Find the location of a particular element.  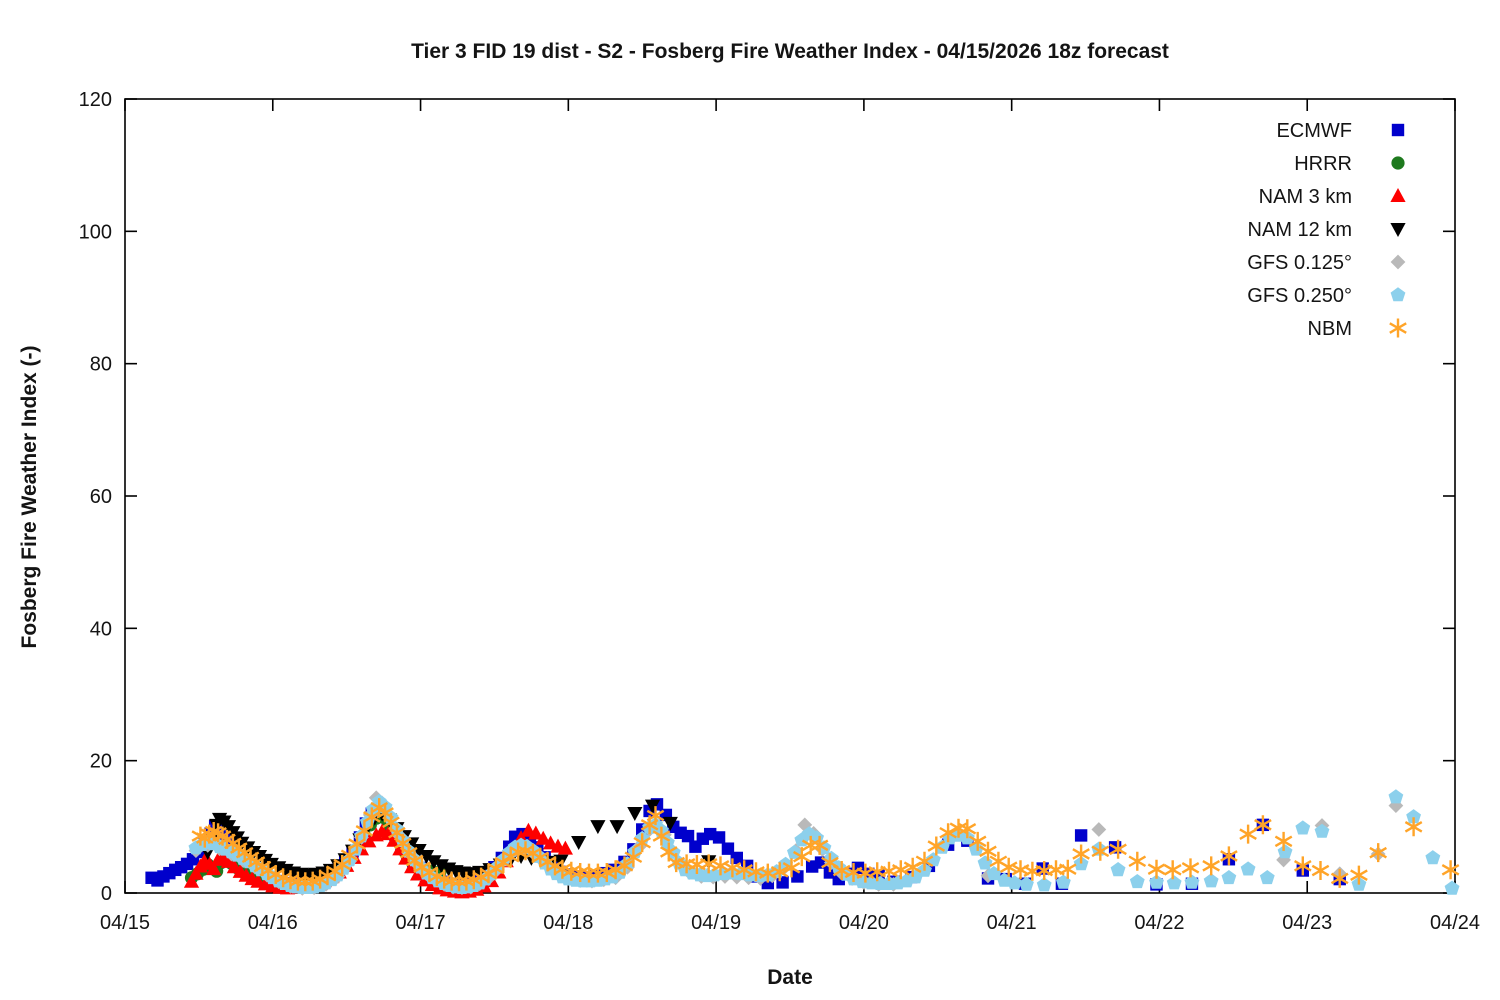

marker-circle is located at coordinates (1398, 163).